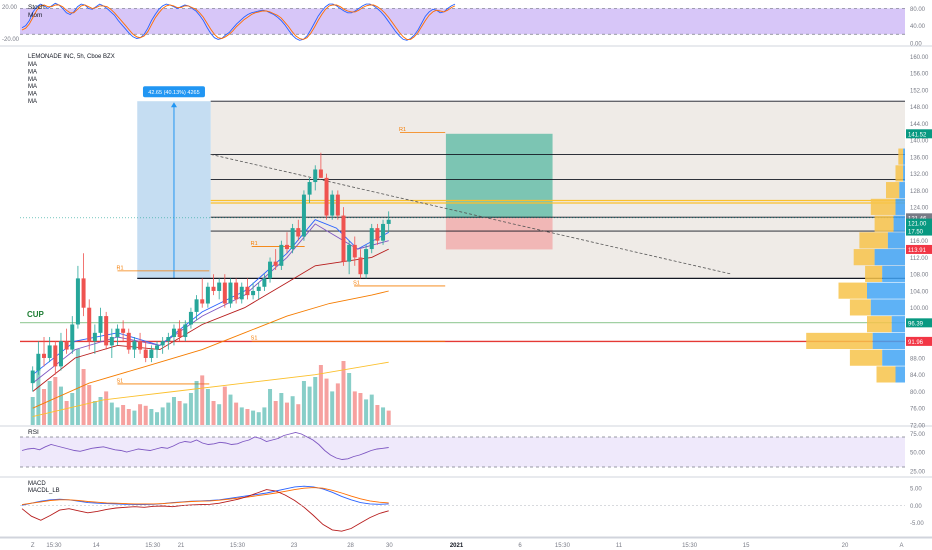 Image resolution: width=932 pixels, height=550 pixels. Describe the element at coordinates (690, 546) in the screenshot. I see `x-tick-label: 15:30` at that location.